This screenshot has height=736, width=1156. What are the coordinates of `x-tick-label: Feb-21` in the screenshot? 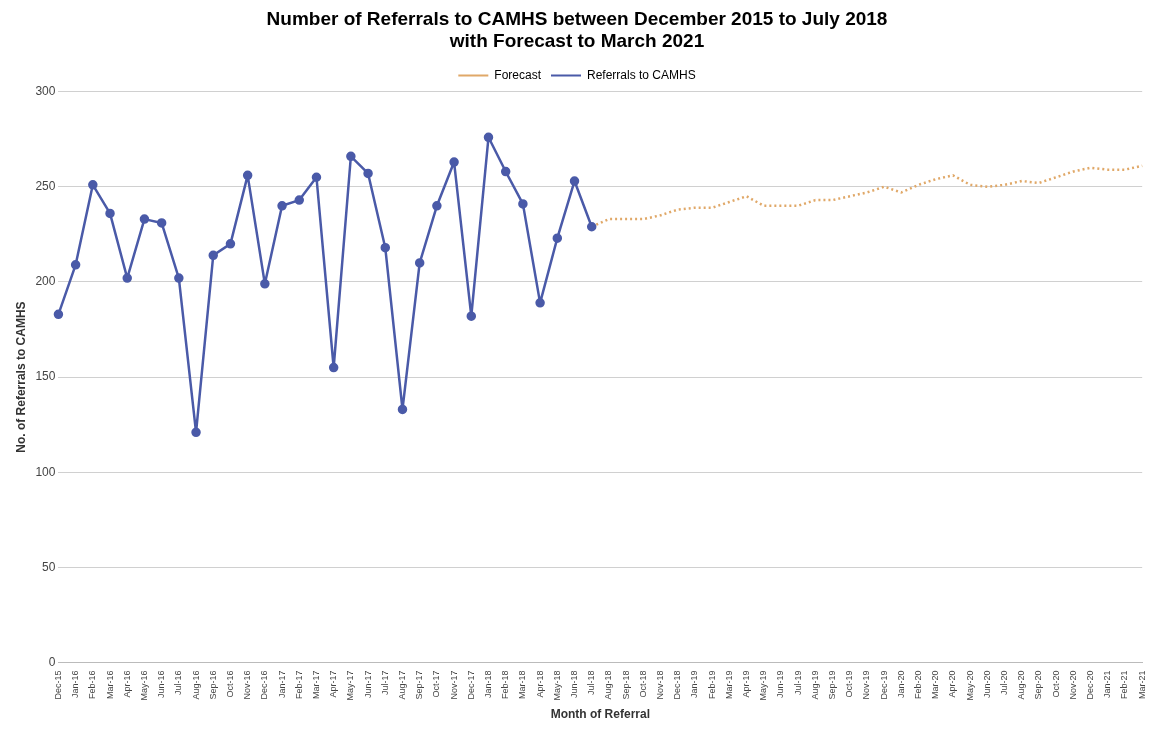 It's located at (1124, 685).